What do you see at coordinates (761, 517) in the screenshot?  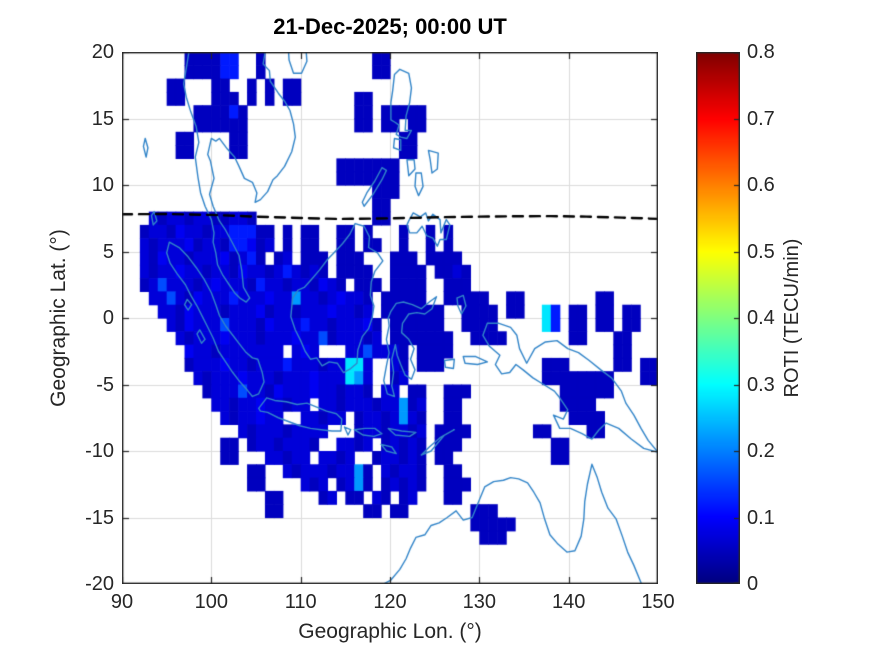 I see `colorbar-tick-label-0.1: 0.1` at bounding box center [761, 517].